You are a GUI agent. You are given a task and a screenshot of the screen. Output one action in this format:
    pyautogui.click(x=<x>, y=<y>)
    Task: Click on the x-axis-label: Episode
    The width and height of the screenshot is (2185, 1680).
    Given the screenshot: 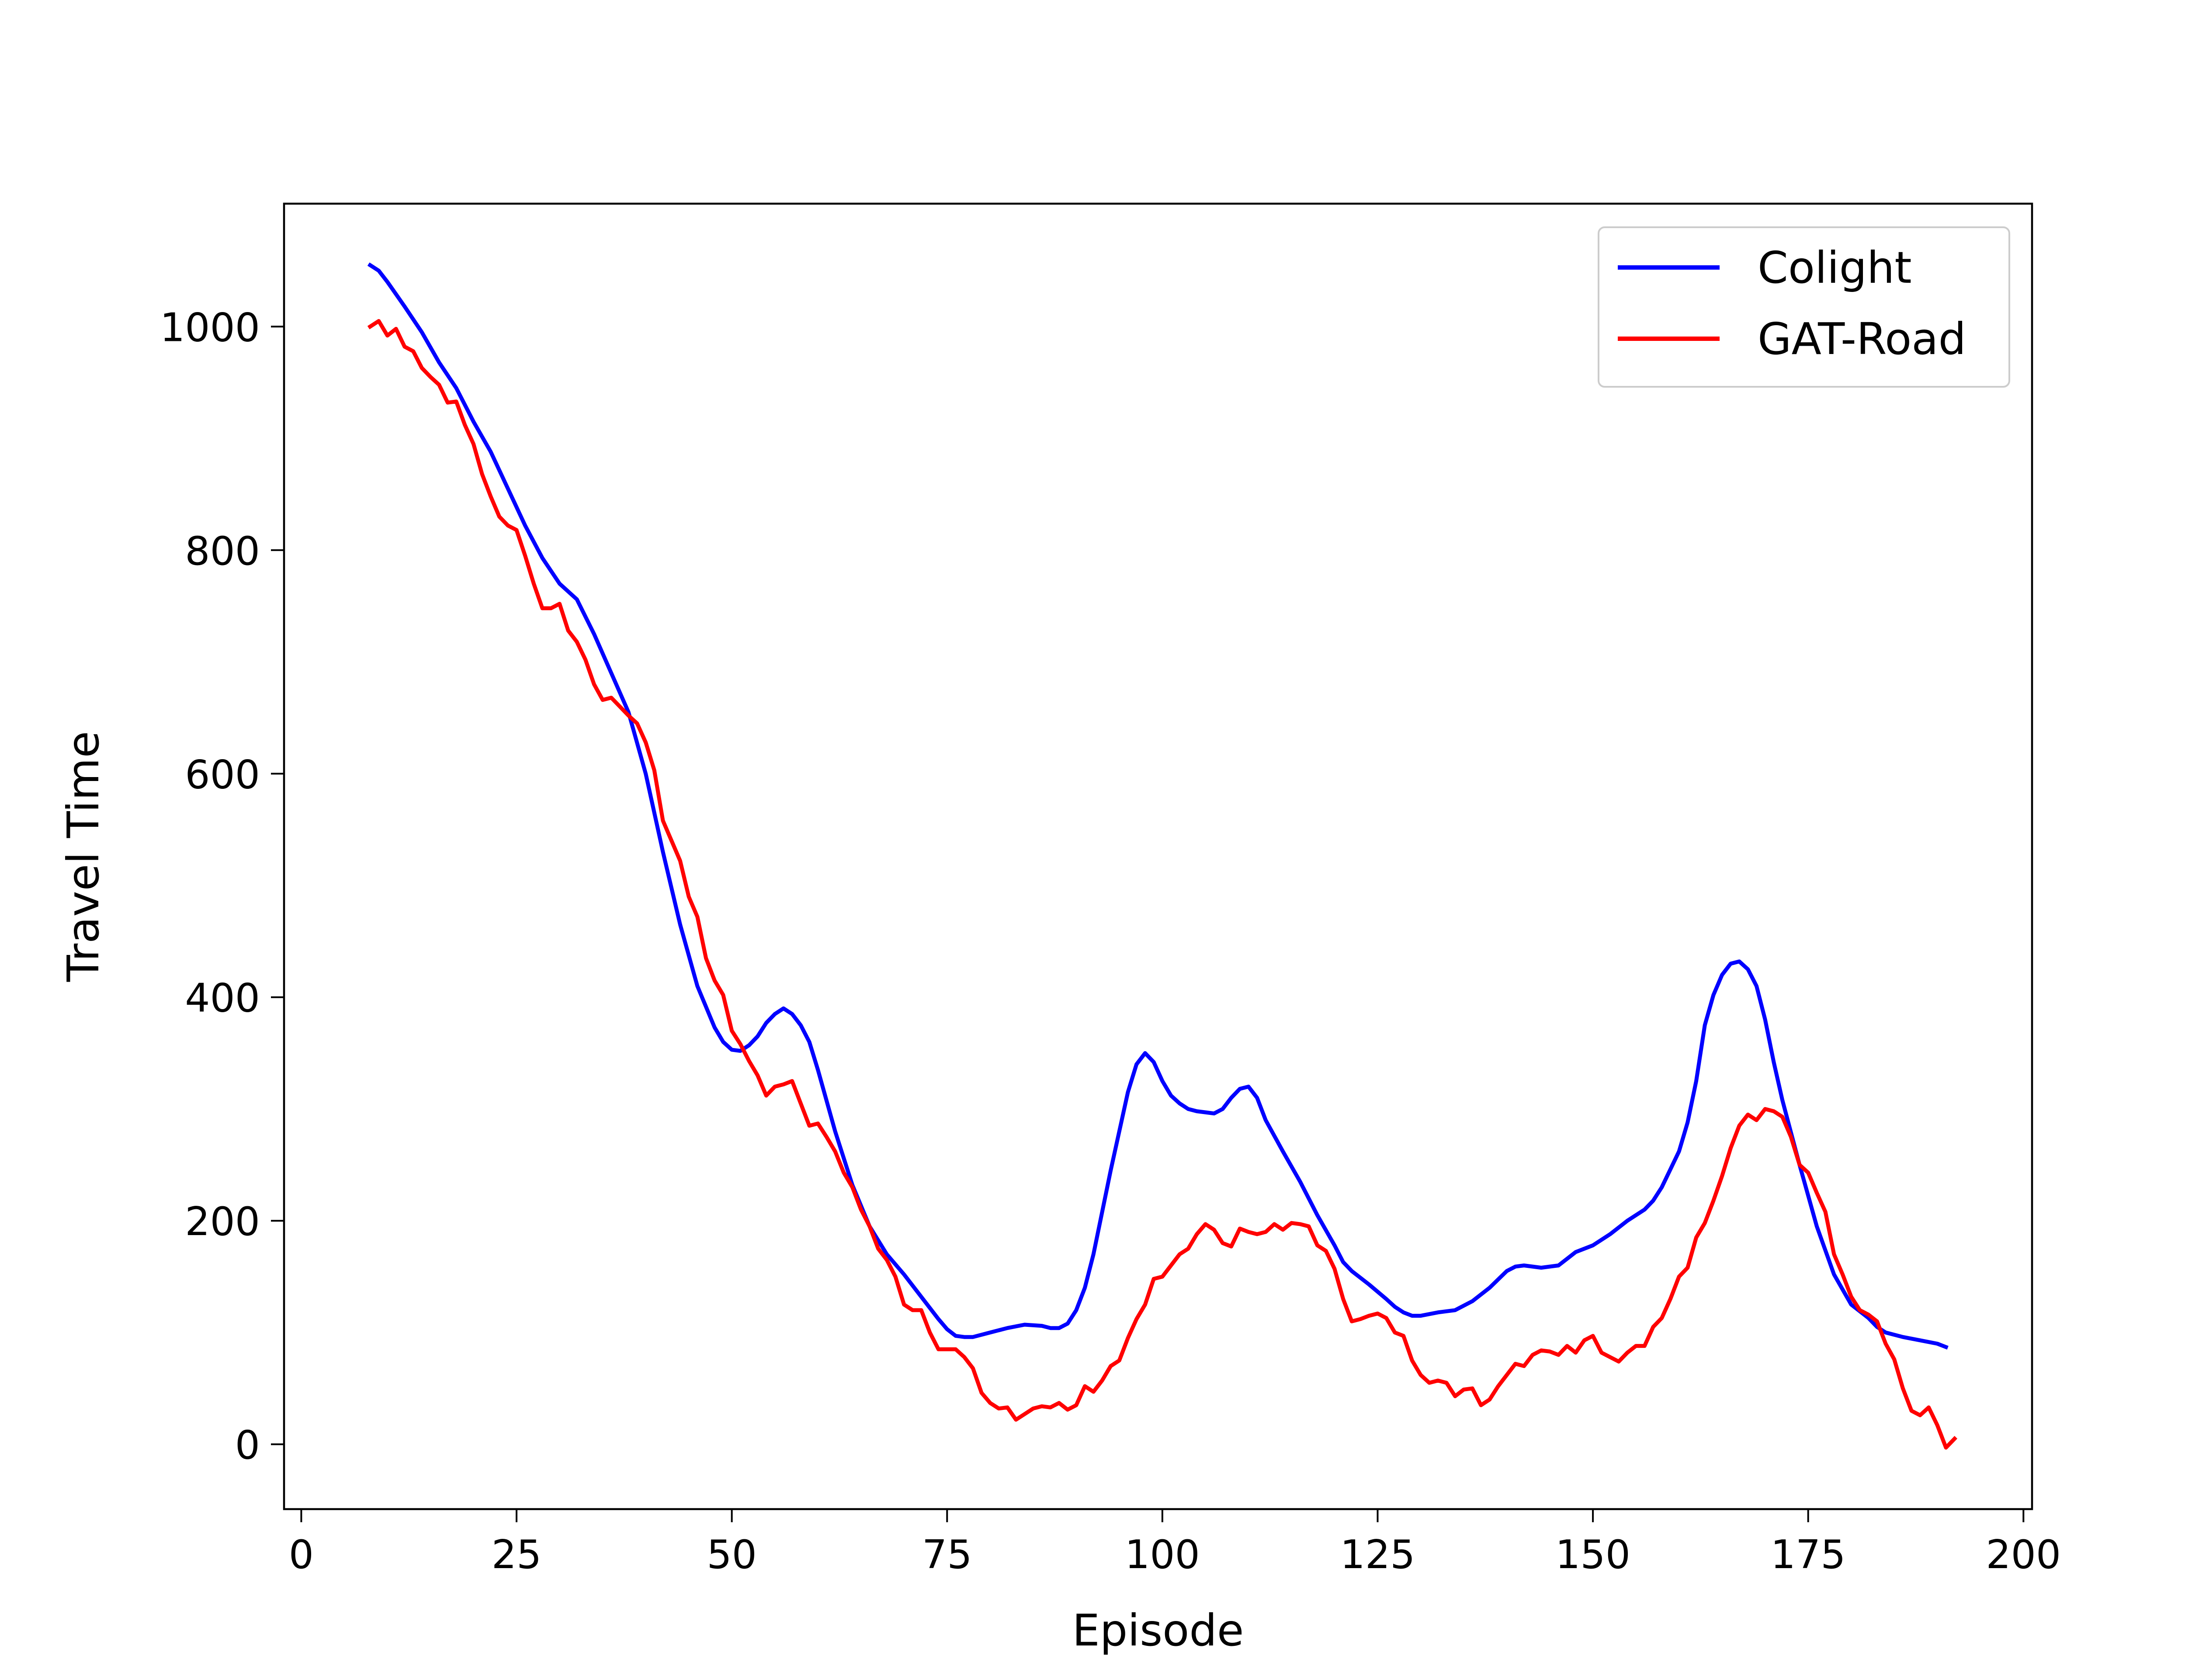 What is the action you would take?
    pyautogui.click(x=1158, y=1630)
    